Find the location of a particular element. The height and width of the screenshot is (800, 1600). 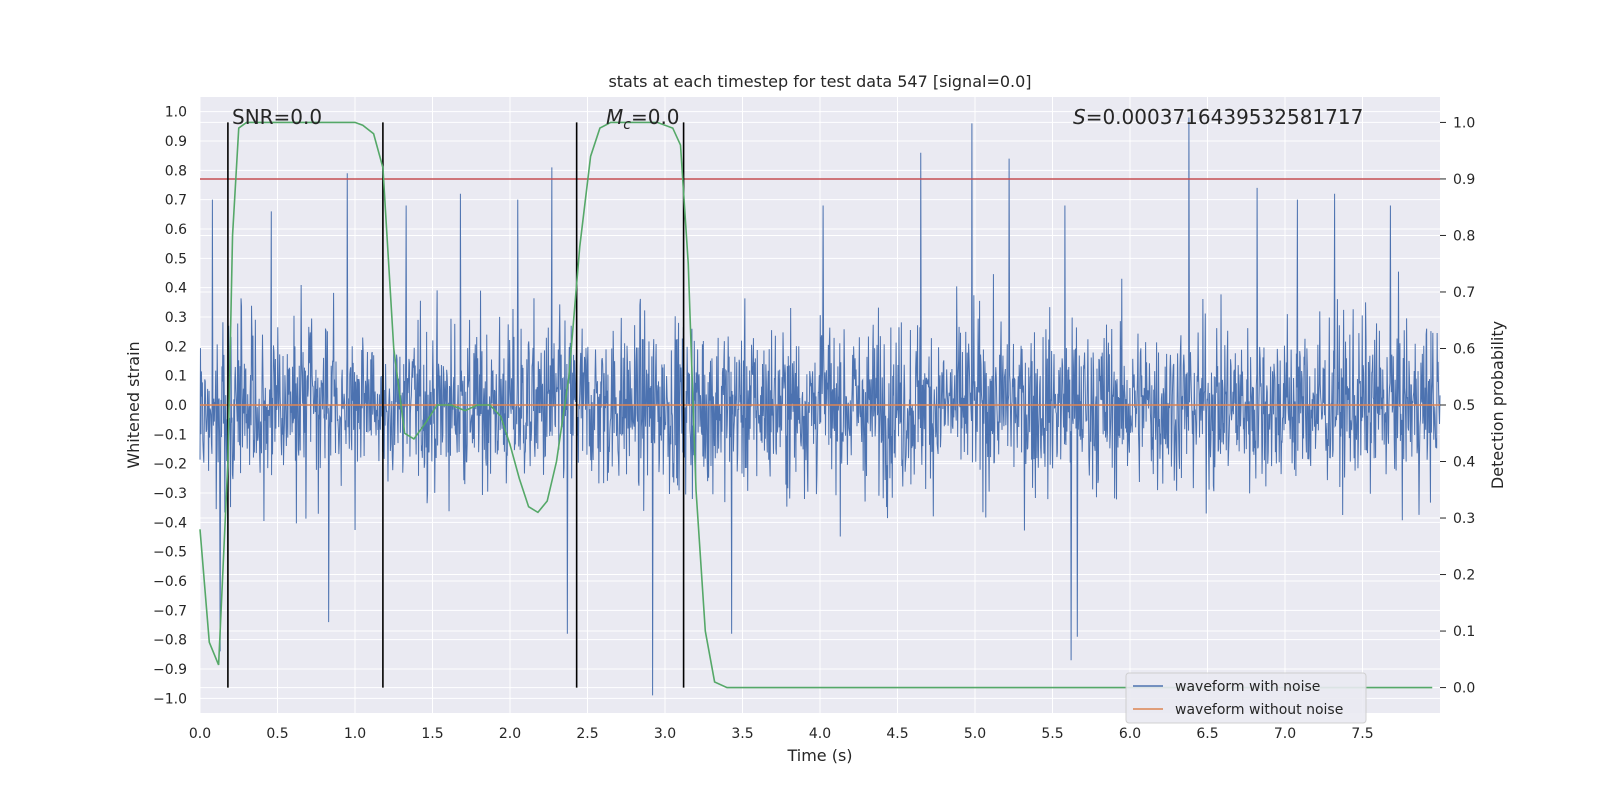

mc-symbol: M is located at coordinates (614, 117).